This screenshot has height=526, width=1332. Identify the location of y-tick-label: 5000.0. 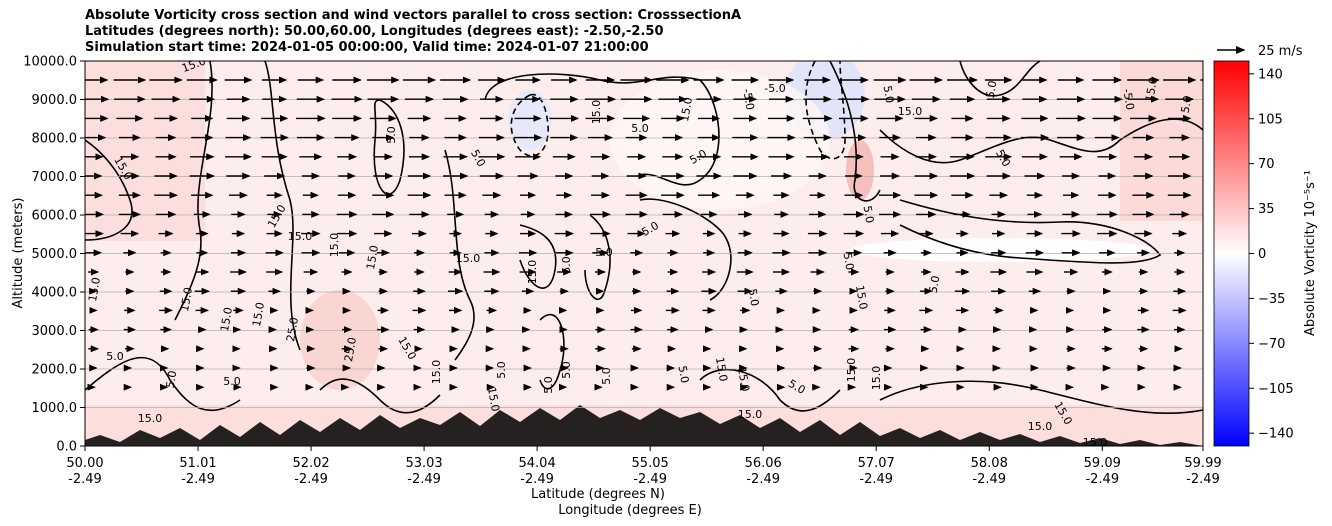
(55, 254).